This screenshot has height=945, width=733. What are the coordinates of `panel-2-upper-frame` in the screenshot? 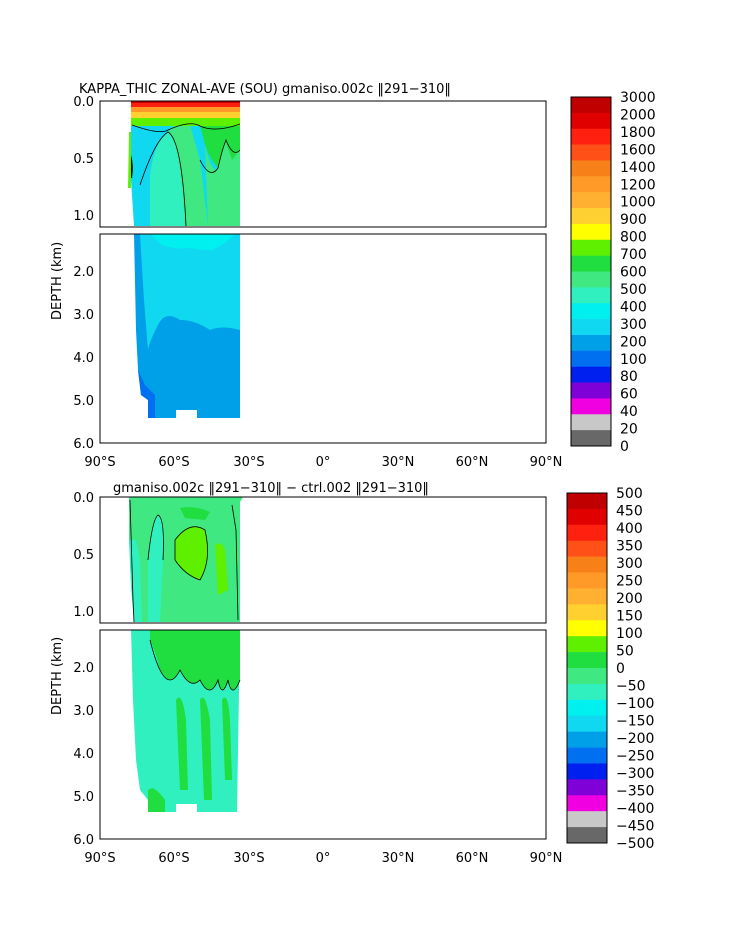 It's located at (323, 560).